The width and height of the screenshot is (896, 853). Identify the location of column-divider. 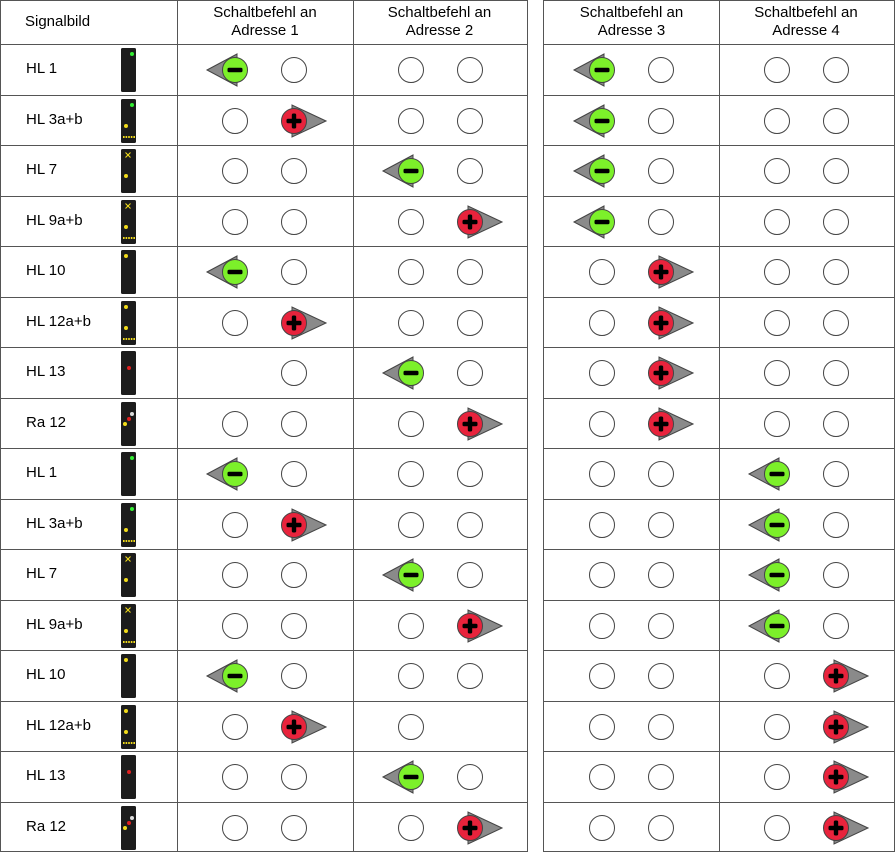
(353, 426).